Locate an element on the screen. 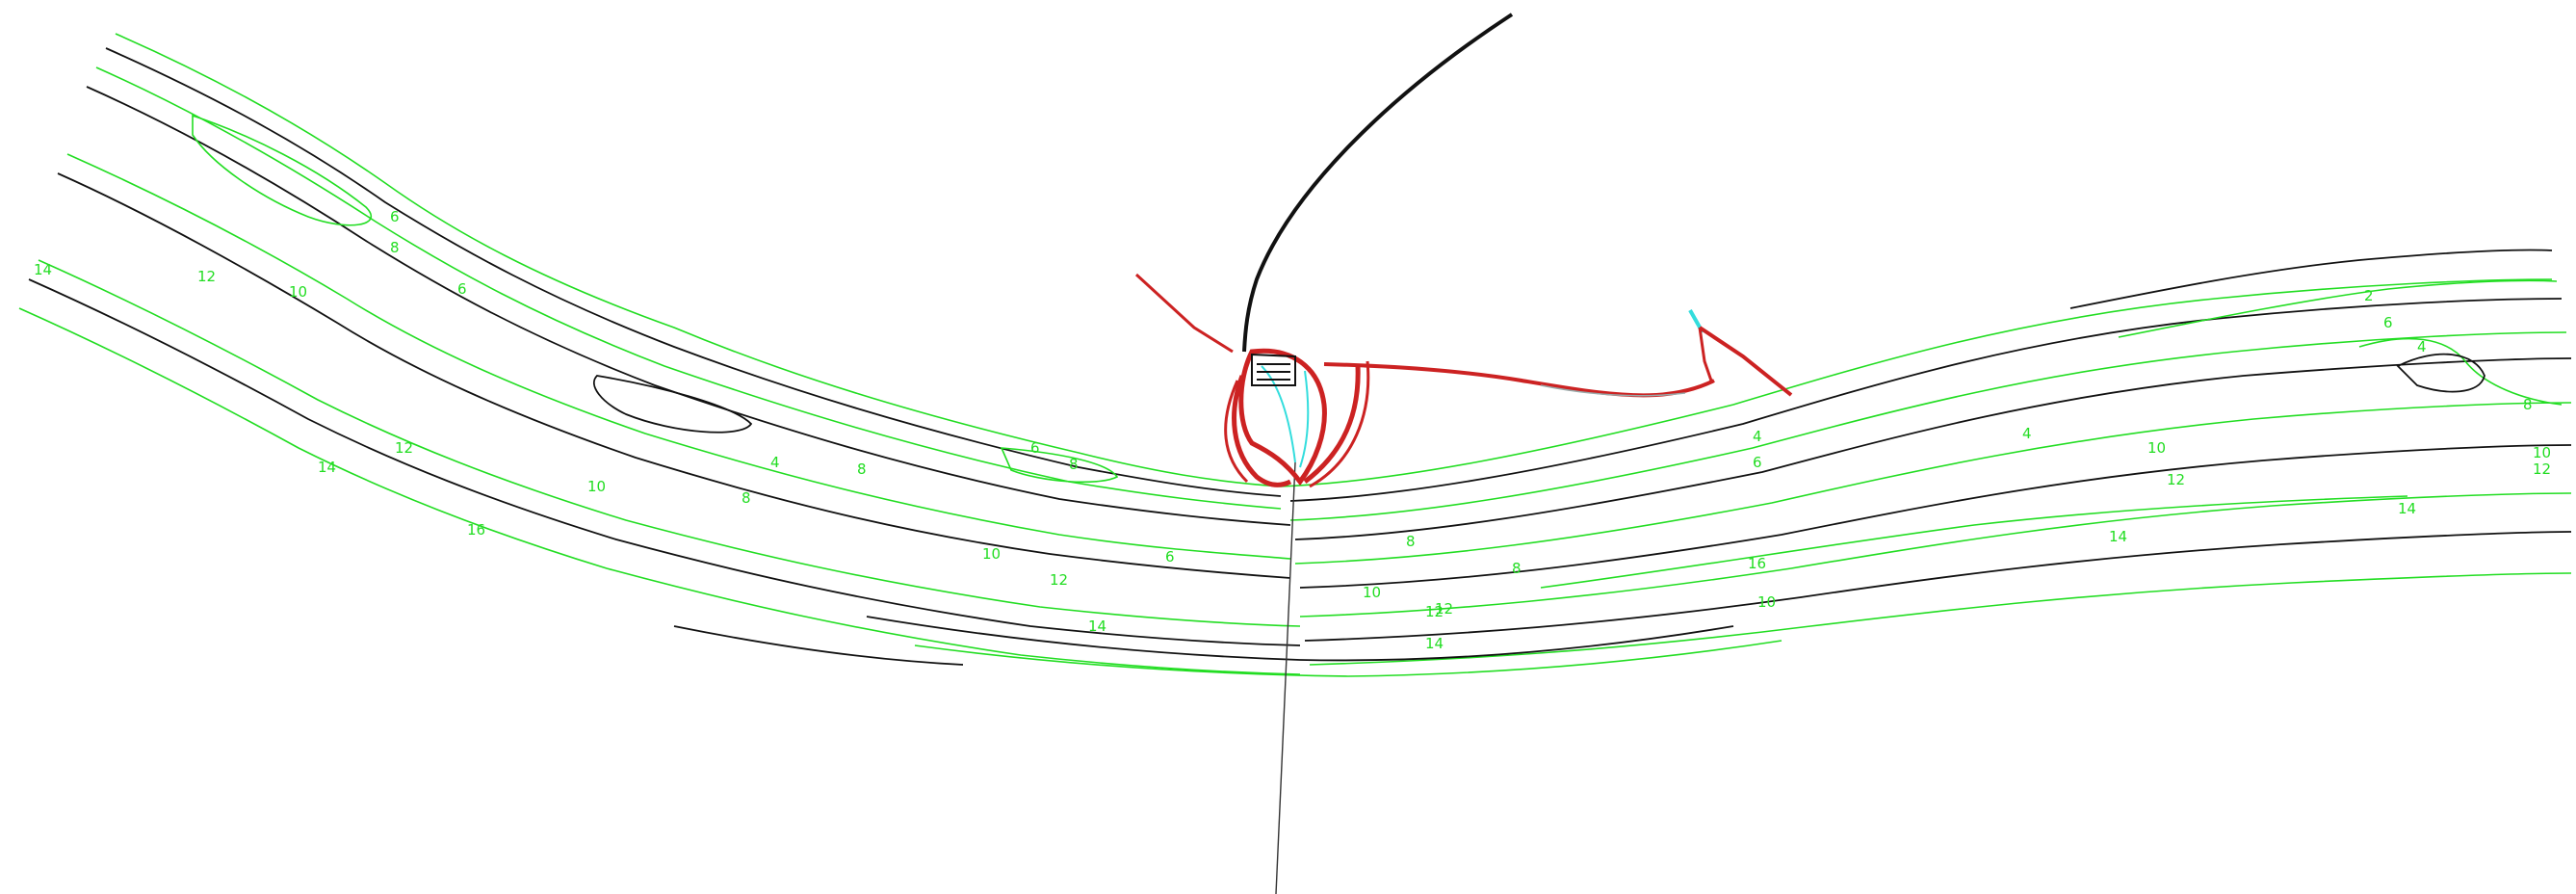 The image size is (2576, 894). harbor-interior is located at coordinates (1285, 416).